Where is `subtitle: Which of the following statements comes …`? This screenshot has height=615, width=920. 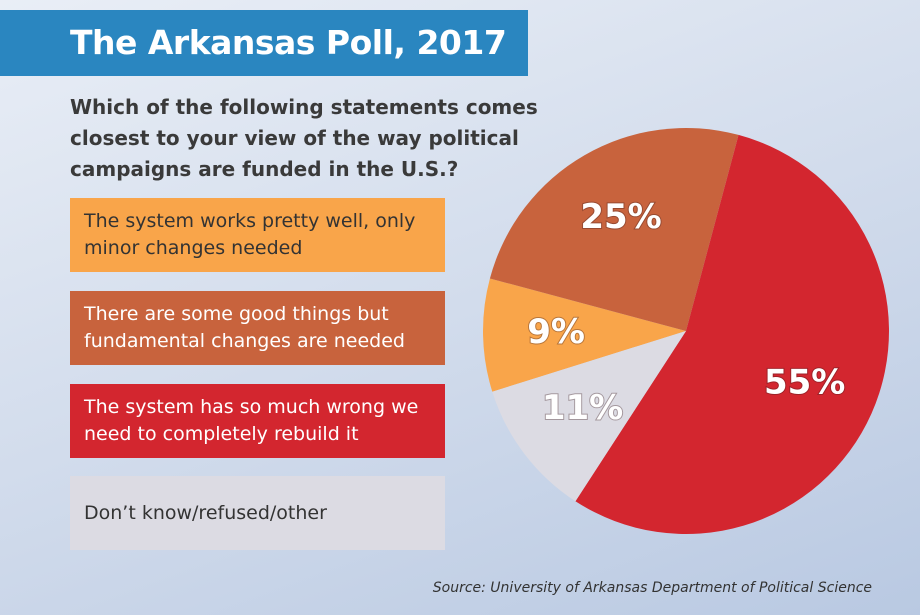 subtitle: Which of the following statements comes … is located at coordinates (304, 138).